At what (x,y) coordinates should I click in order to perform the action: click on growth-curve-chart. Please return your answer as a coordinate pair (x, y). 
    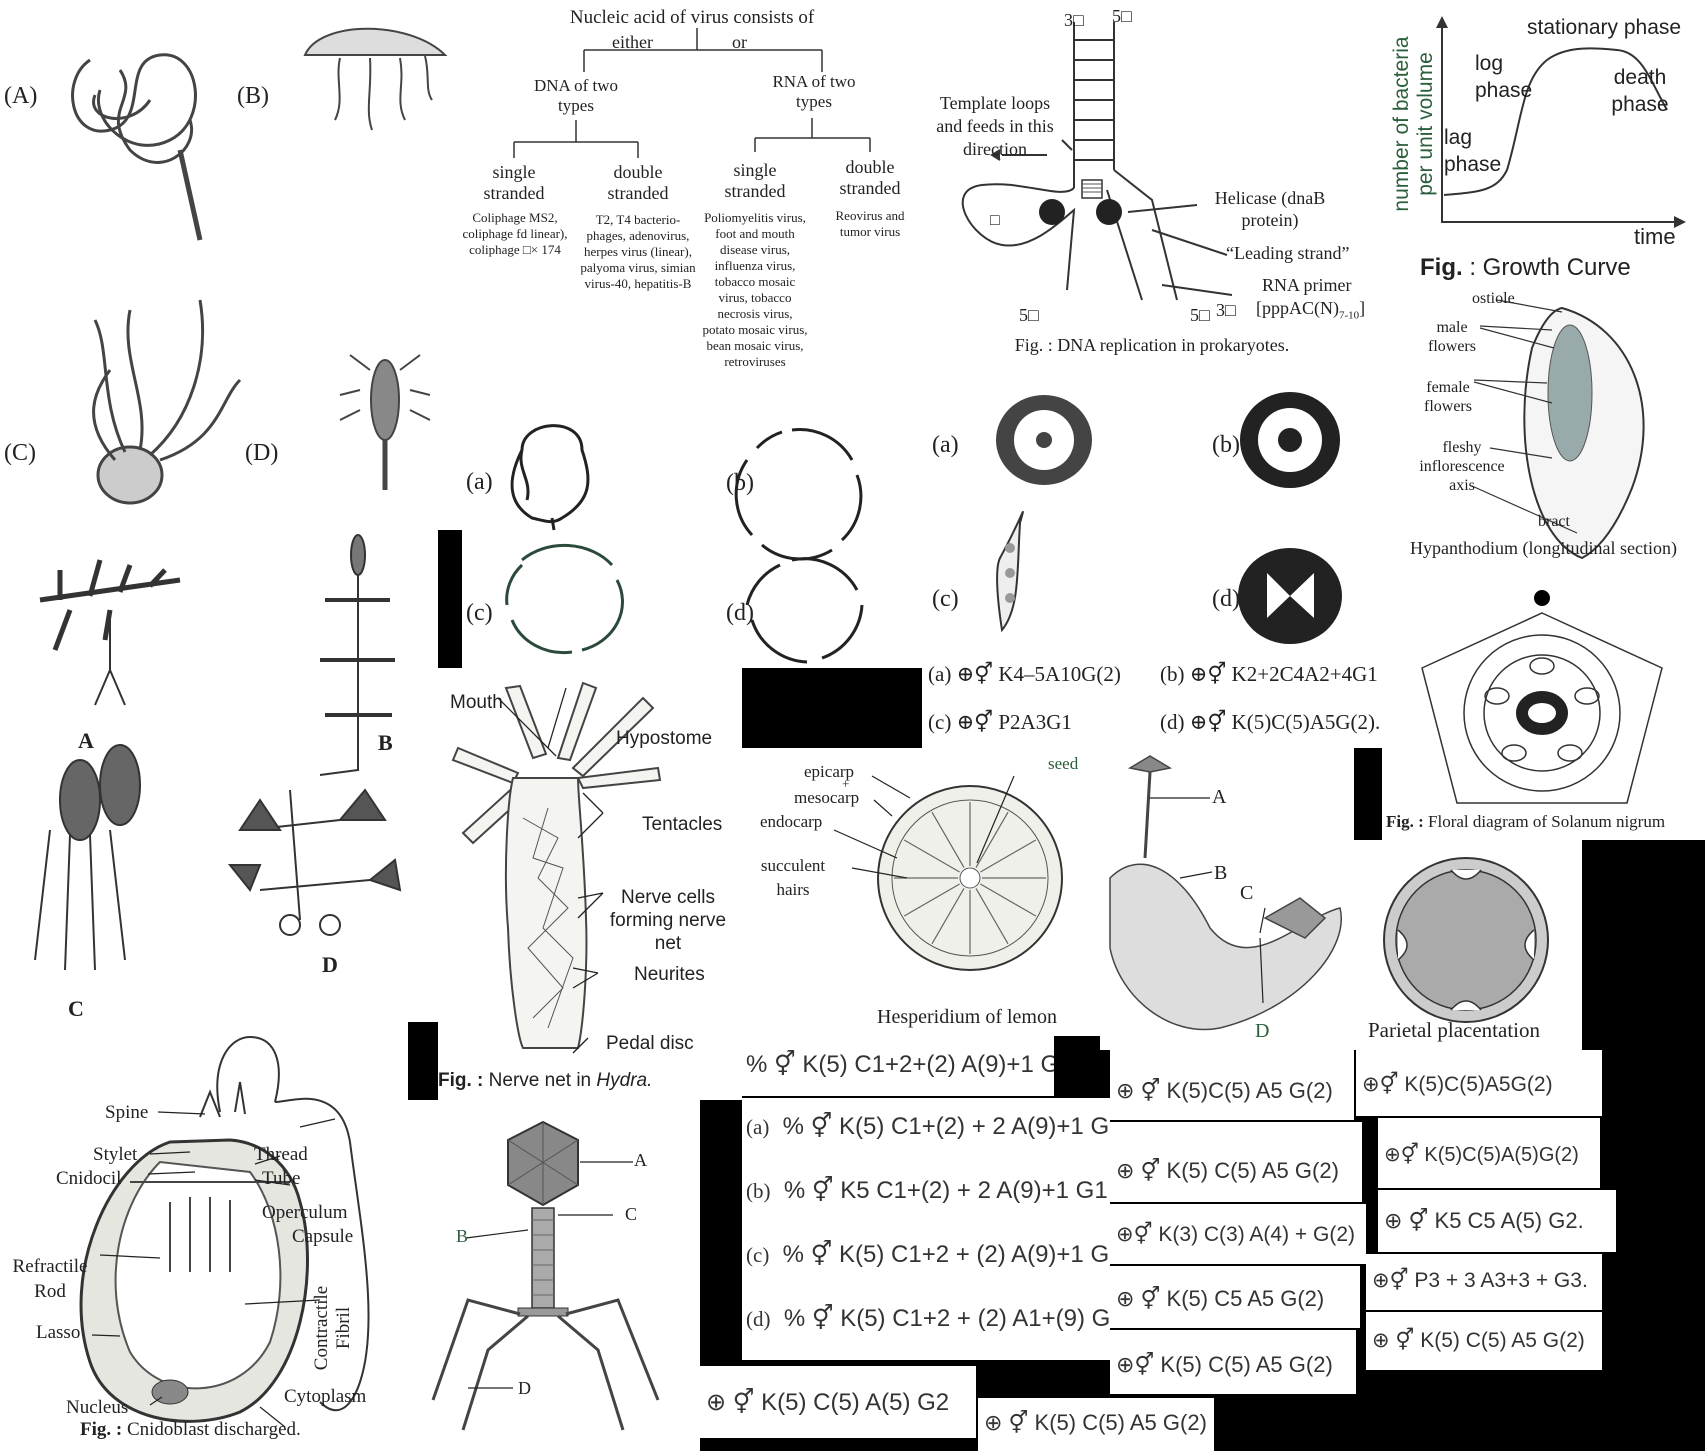
    Looking at the image, I should click on (1561, 122).